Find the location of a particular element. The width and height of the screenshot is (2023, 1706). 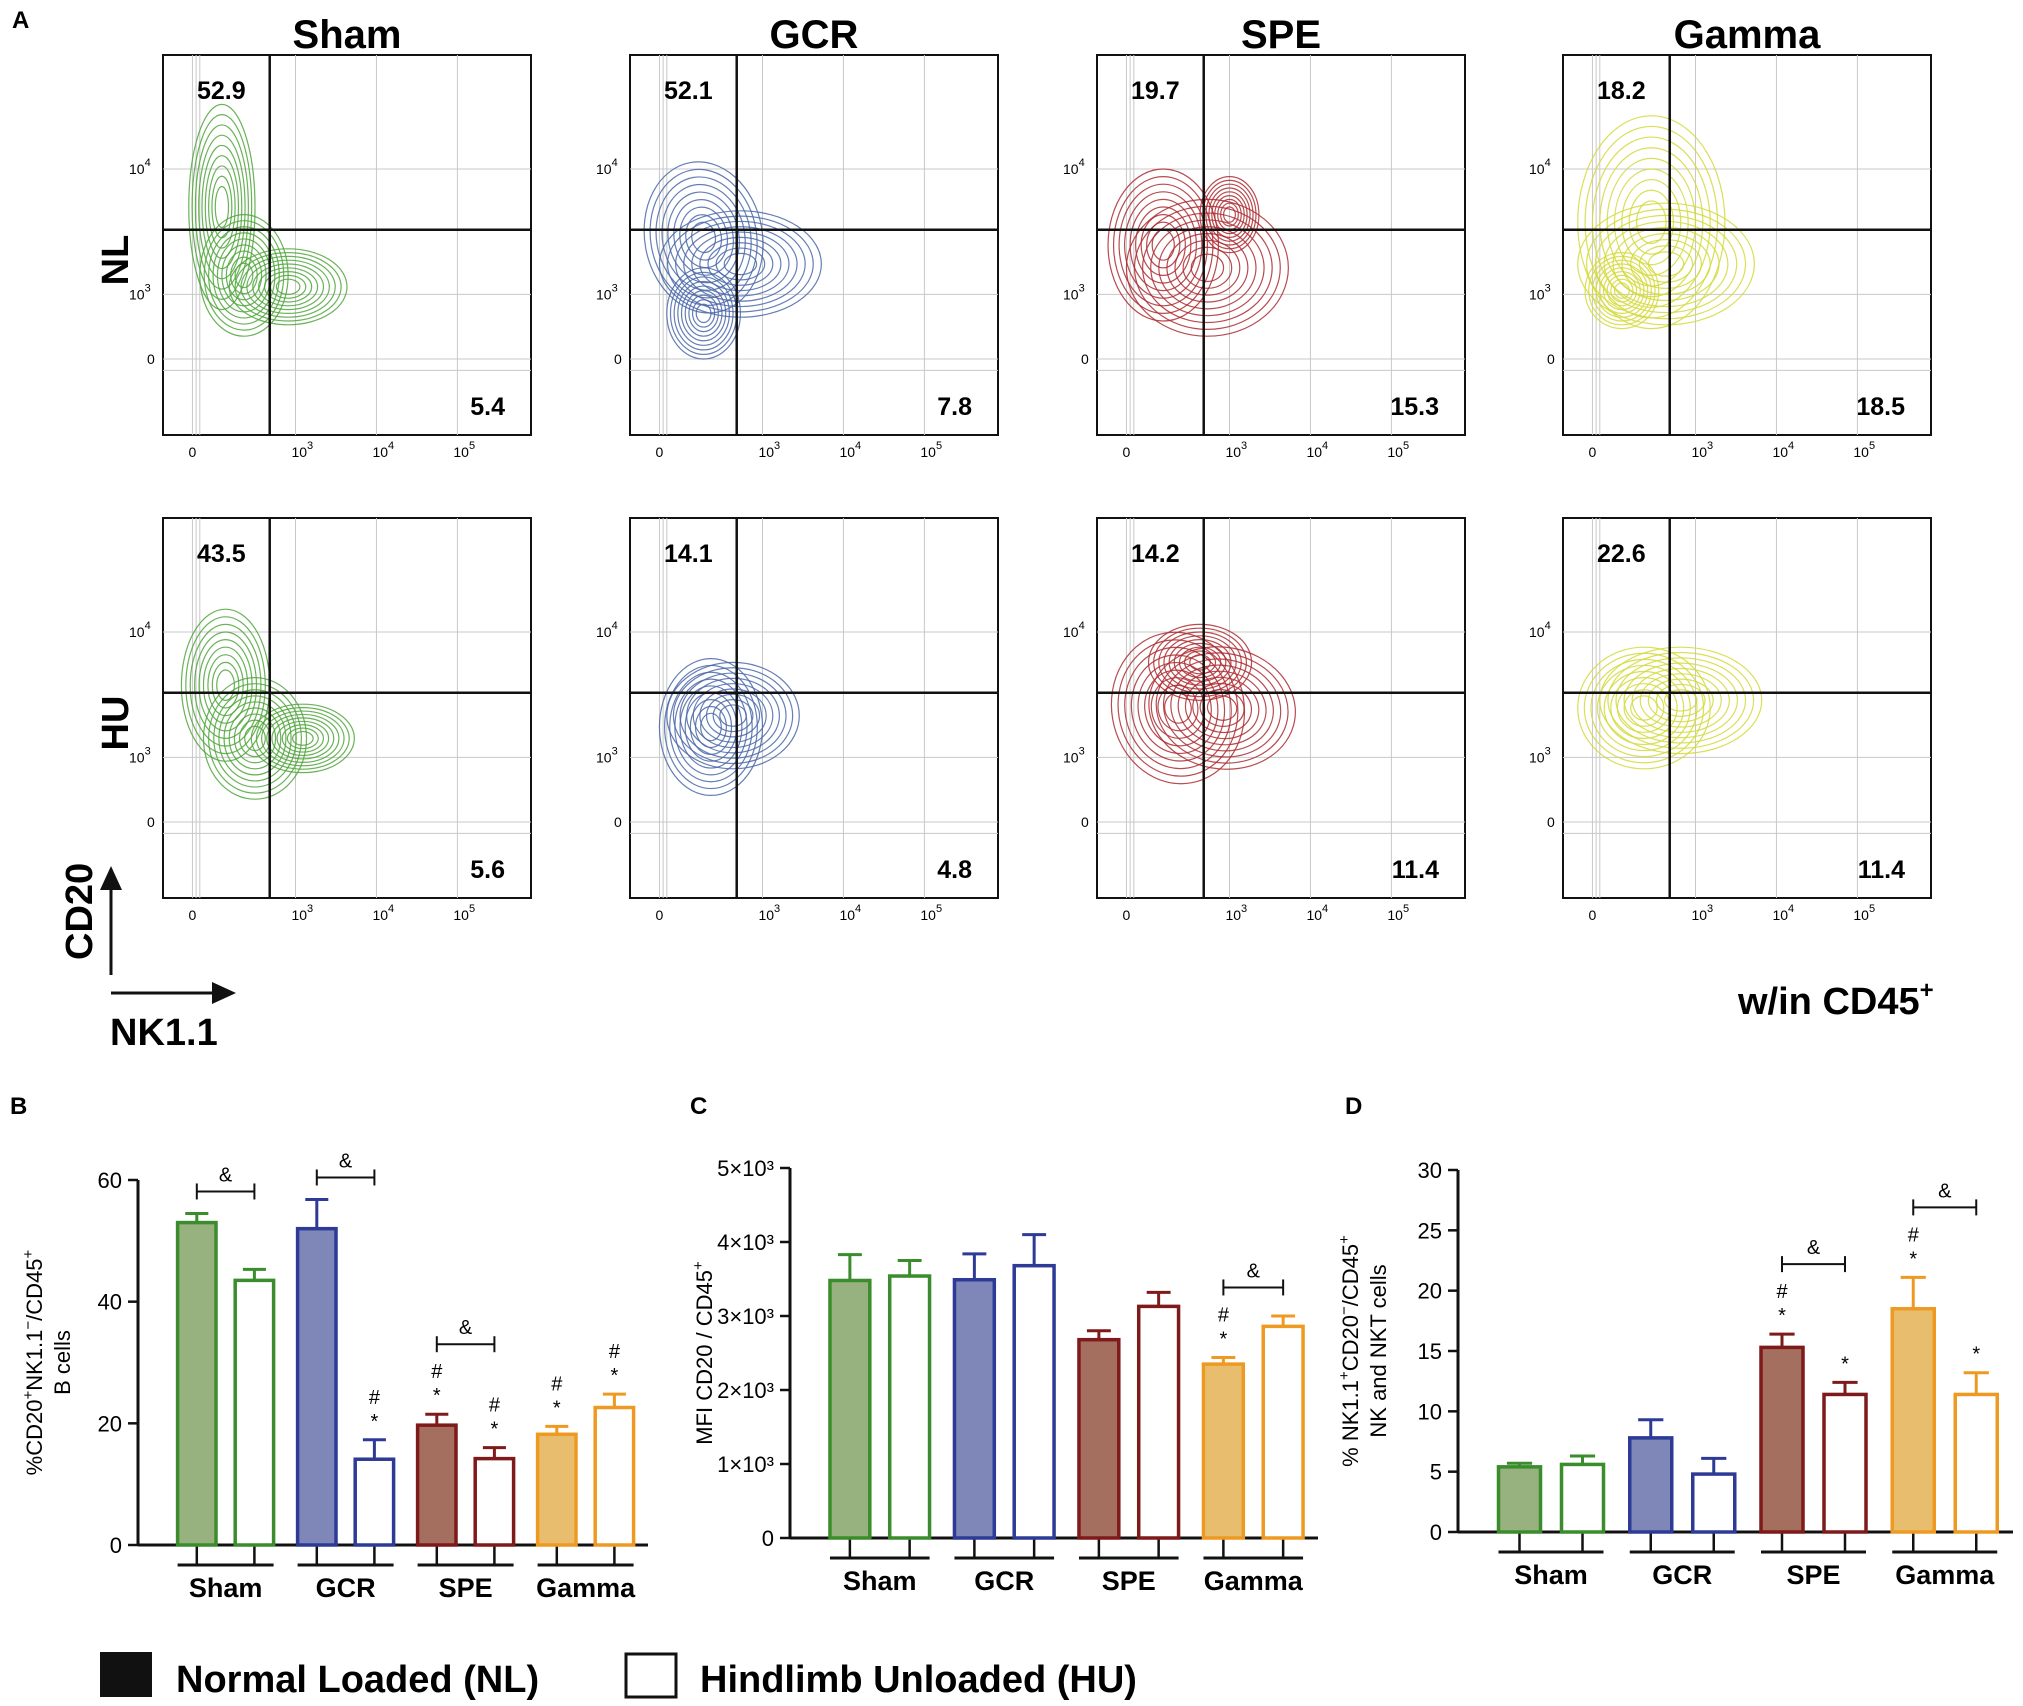

significance-mark-0-1: * is located at coordinates (1782, 1316).